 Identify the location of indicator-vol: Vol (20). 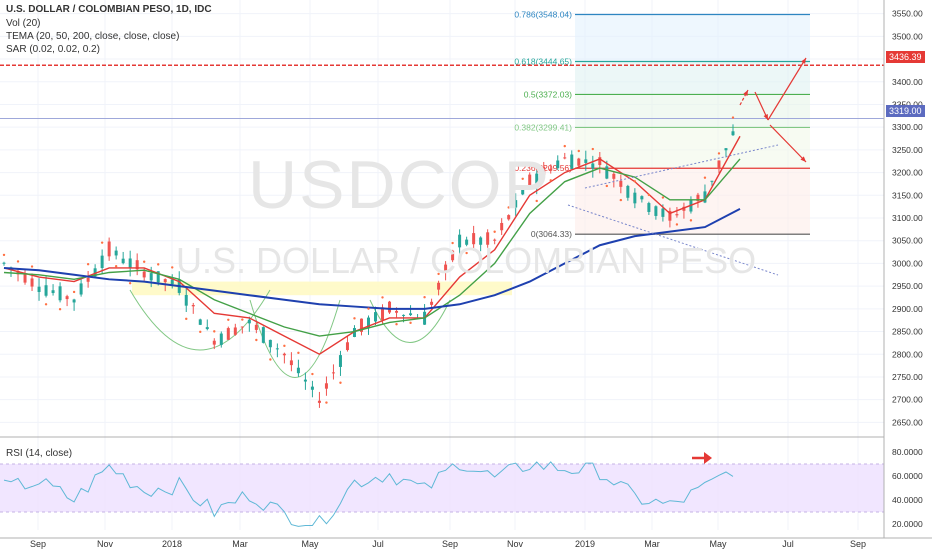
(23, 23).